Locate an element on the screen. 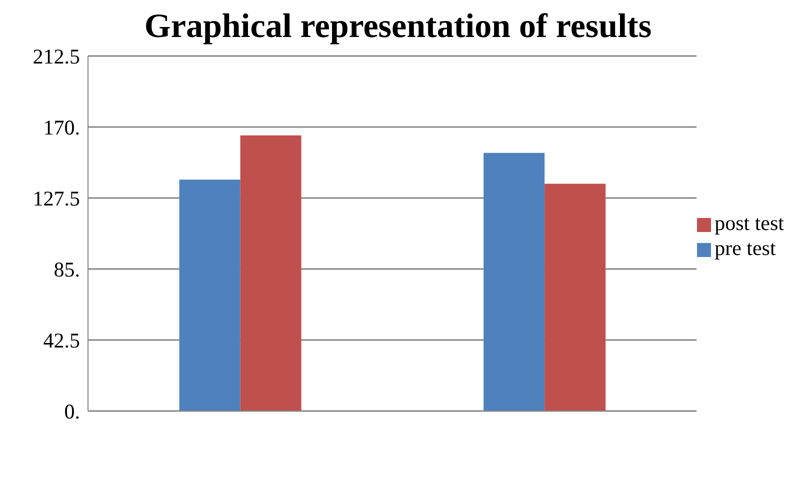 This screenshot has height=483, width=812. legend-label: pre test is located at coordinates (745, 248).